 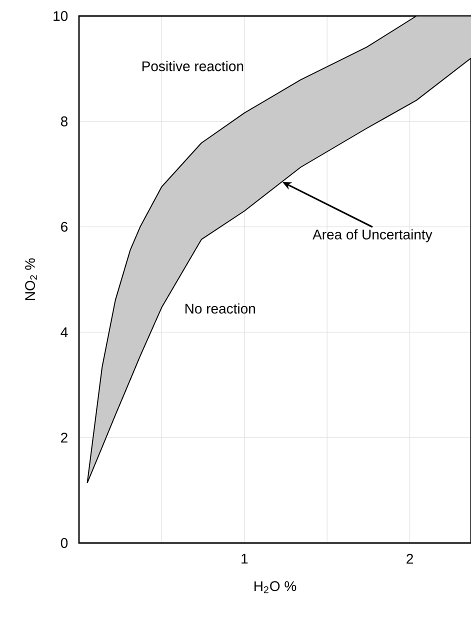 I want to click on annotation: Area of Uncertainty, so click(x=372, y=235).